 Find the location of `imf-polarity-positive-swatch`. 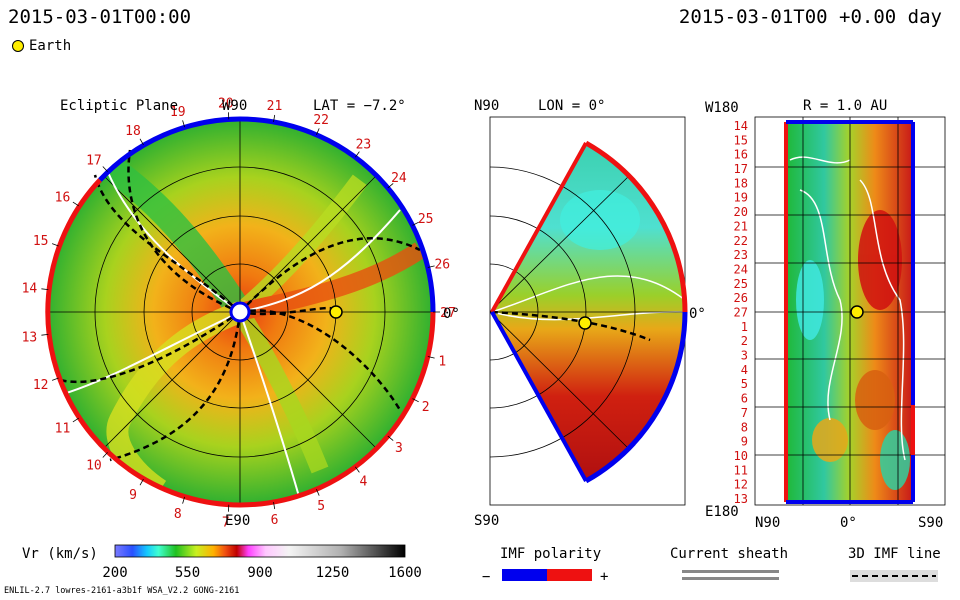

imf-polarity-positive-swatch is located at coordinates (569, 575).